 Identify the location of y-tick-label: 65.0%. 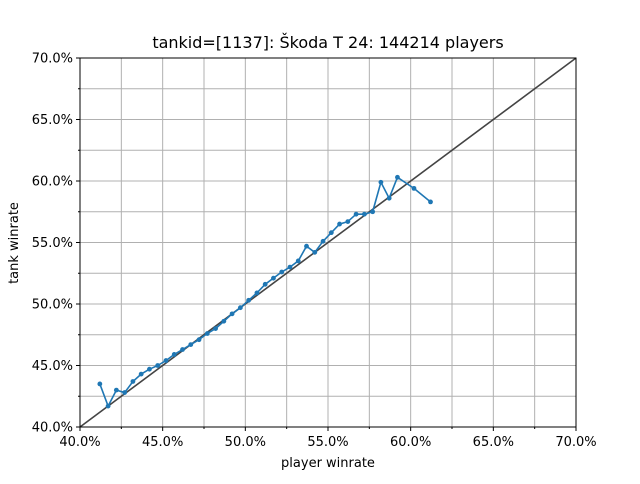
(52, 120).